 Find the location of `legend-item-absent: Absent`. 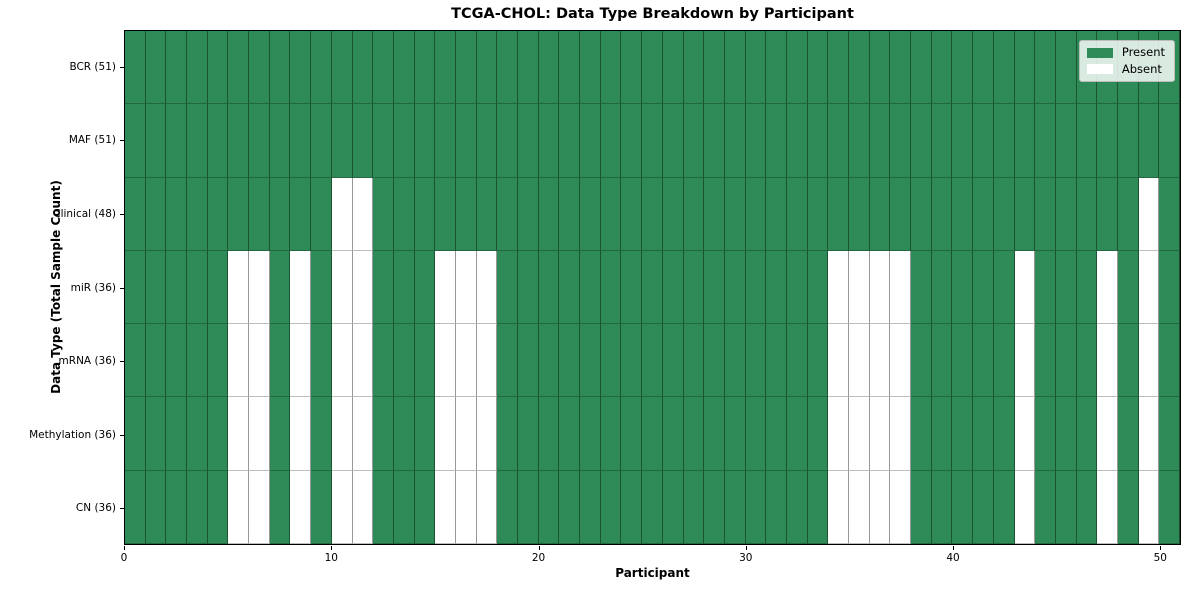

legend-item-absent: Absent is located at coordinates (1125, 69).